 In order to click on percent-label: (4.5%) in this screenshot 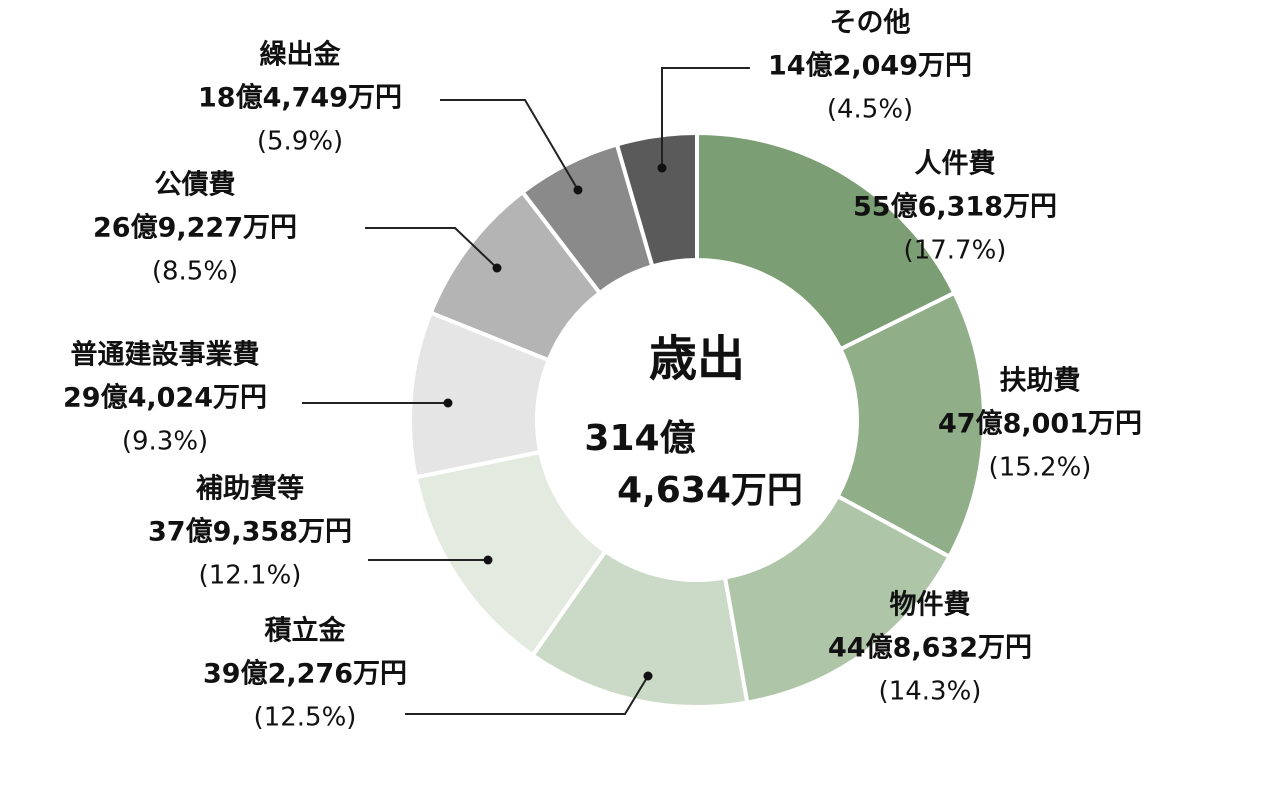, I will do `click(870, 110)`.